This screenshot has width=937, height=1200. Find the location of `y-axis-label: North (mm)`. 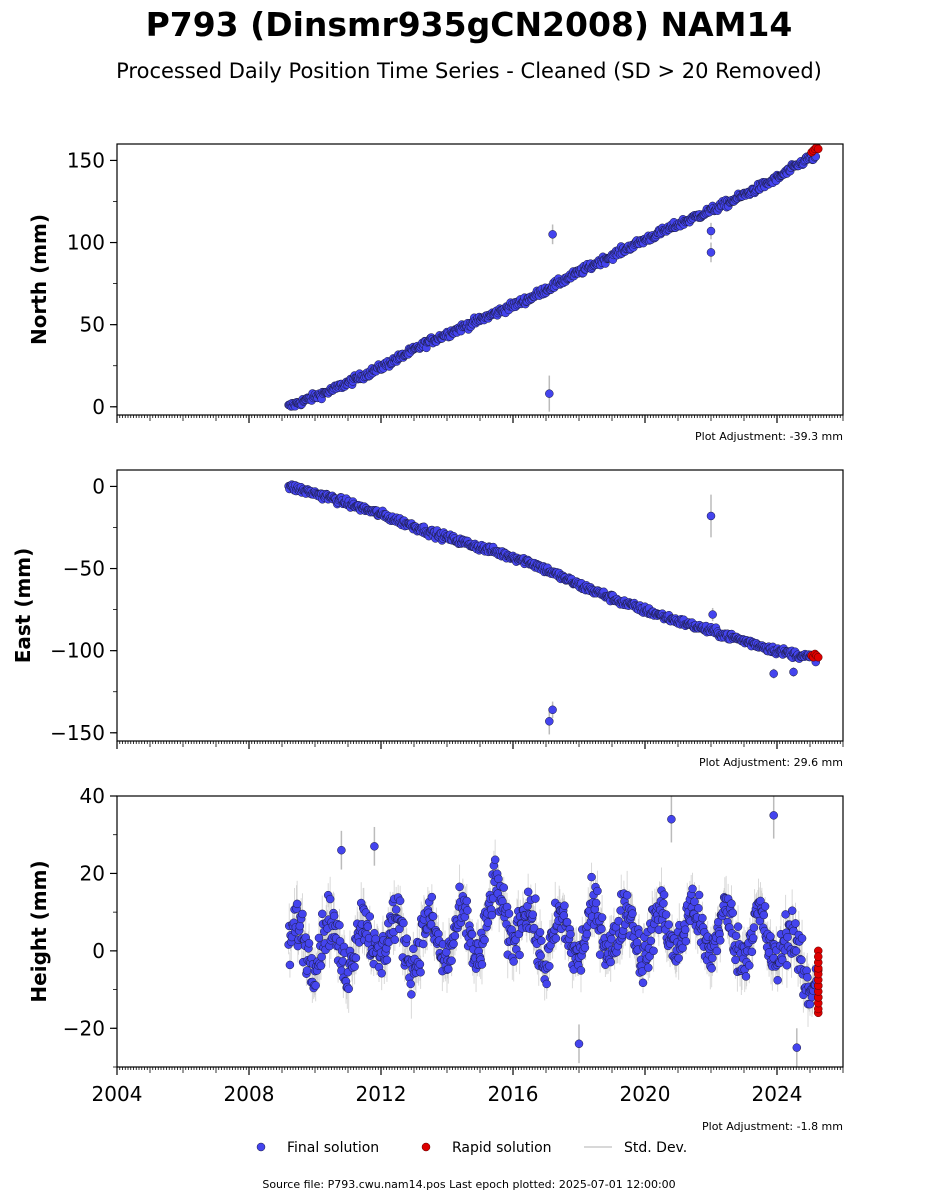

y-axis-label: North (mm) is located at coordinates (39, 279).